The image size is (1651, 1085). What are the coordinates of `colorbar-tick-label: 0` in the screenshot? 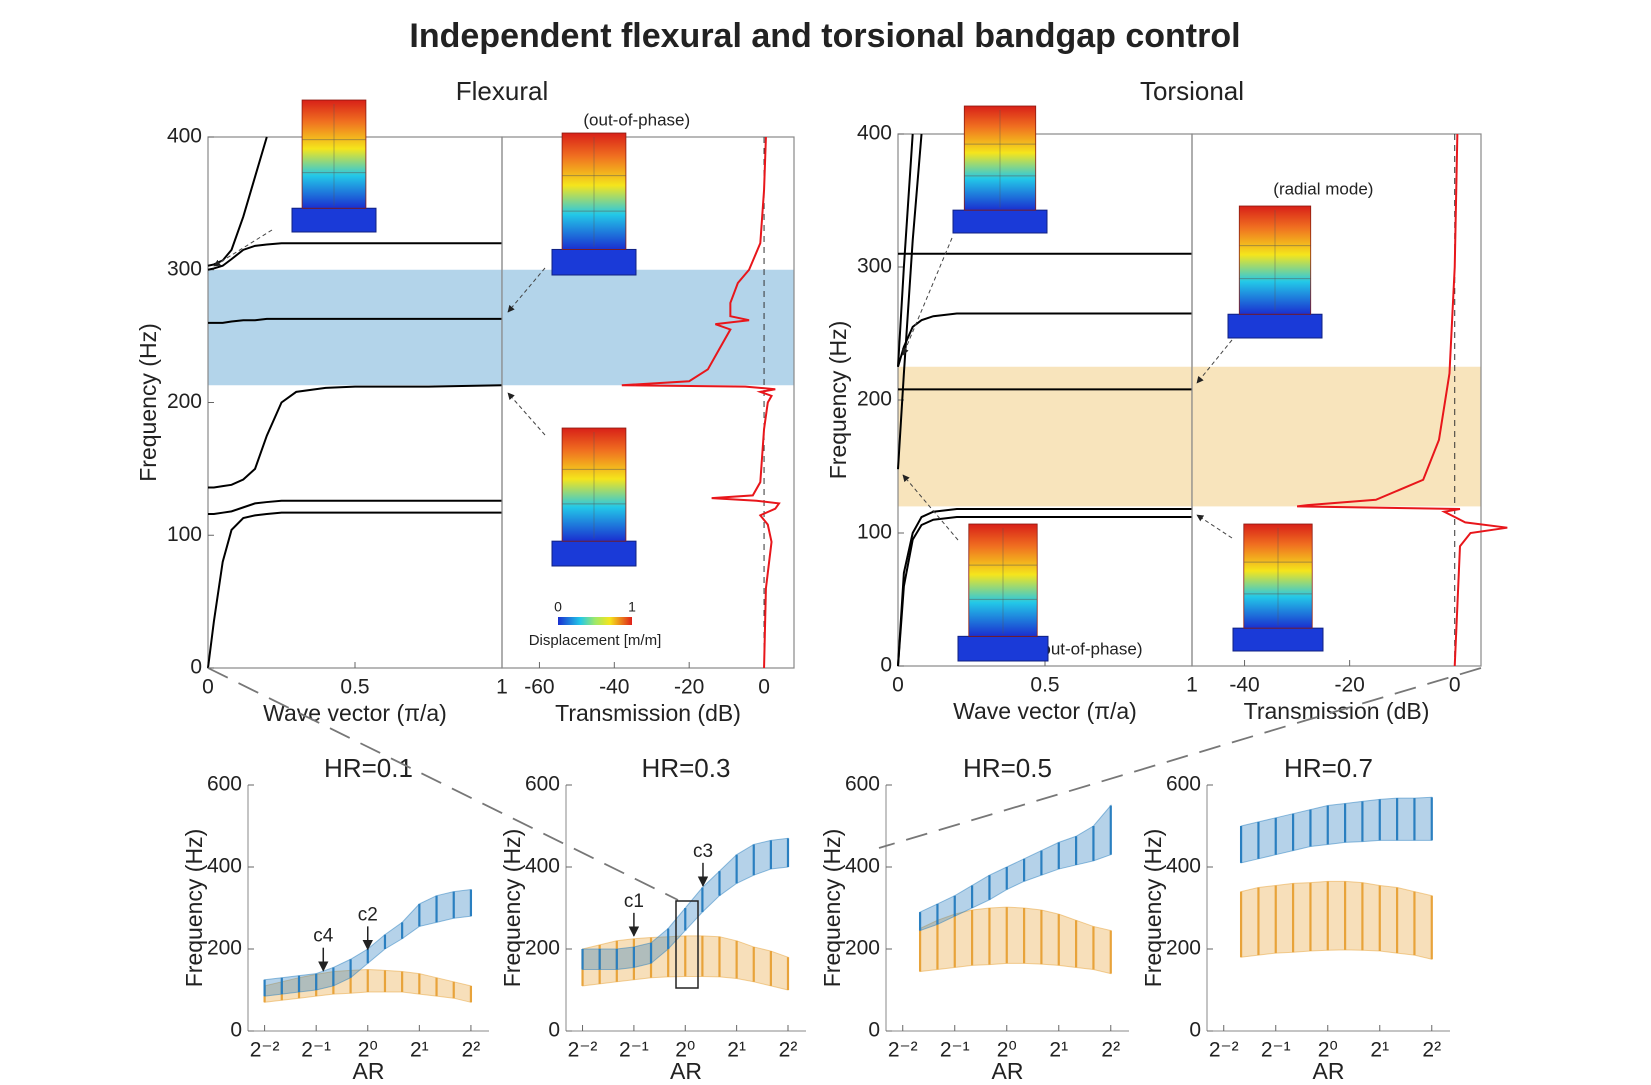 It's located at (558, 607).